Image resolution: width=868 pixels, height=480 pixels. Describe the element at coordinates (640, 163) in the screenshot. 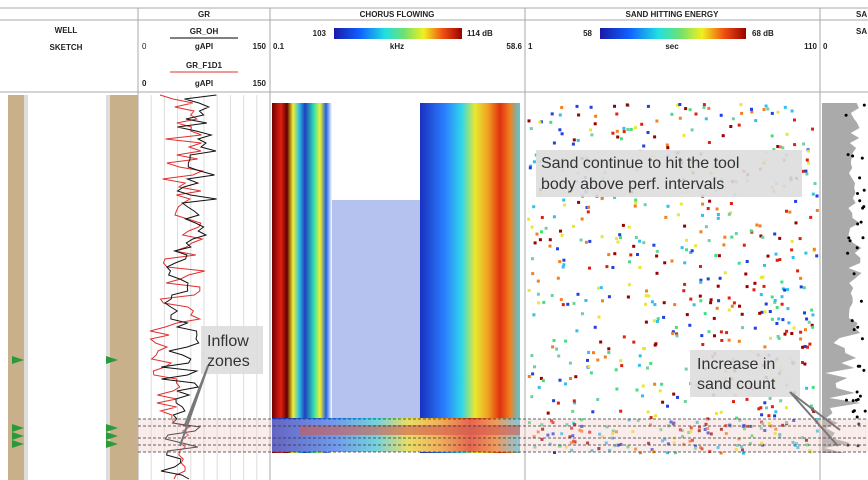

I see `annotation-text: Sand continue to hit the tool` at that location.